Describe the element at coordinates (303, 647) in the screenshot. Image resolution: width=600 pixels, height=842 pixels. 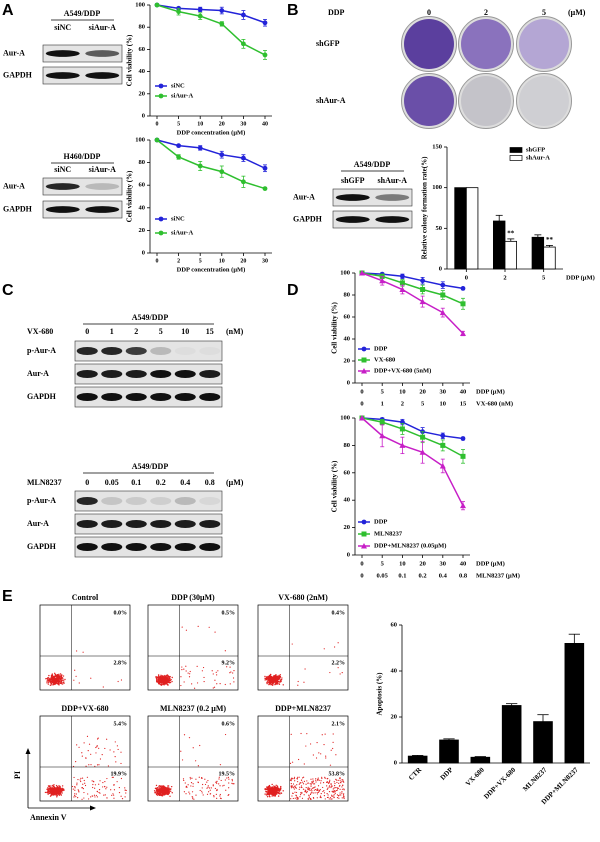
I see `plot-frame` at that location.